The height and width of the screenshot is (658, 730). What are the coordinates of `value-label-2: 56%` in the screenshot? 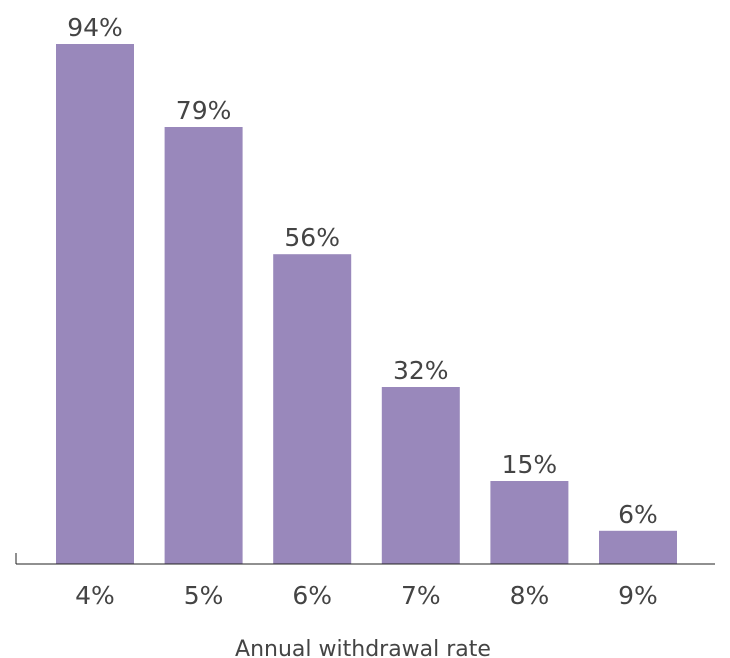 It's located at (312, 237).